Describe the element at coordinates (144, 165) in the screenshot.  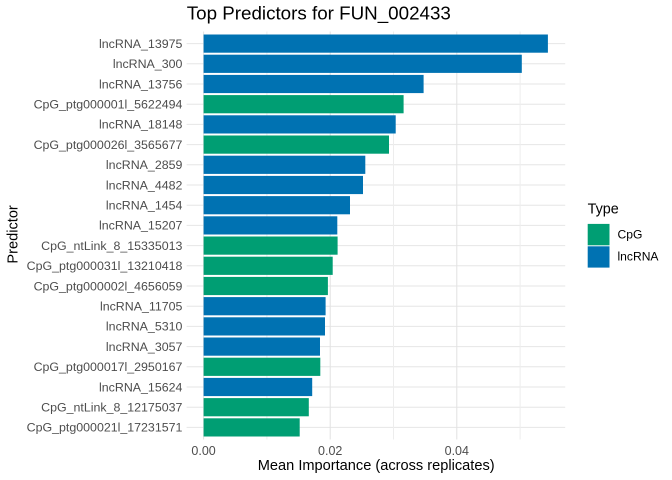
I see `svg-text: lncRNA_2859` at that location.